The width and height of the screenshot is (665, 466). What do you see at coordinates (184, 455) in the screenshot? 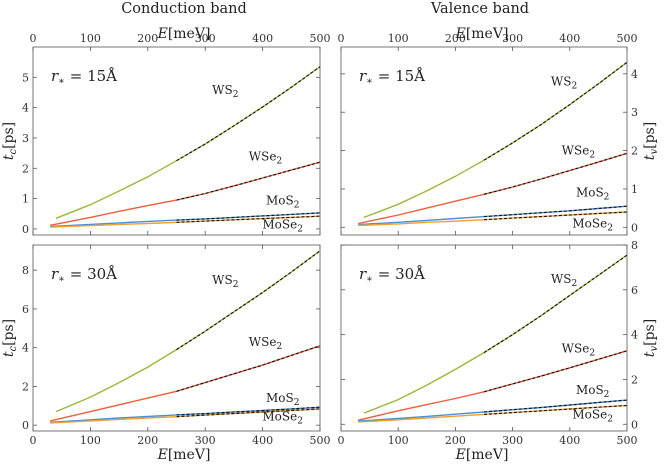
I see `bottom-axis-label-left: E[meV]` at bounding box center [184, 455].